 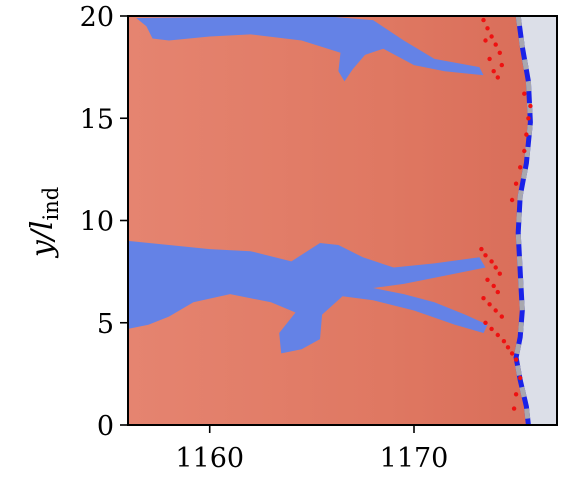 I want to click on x-tick-label: 1160, so click(x=209, y=458).